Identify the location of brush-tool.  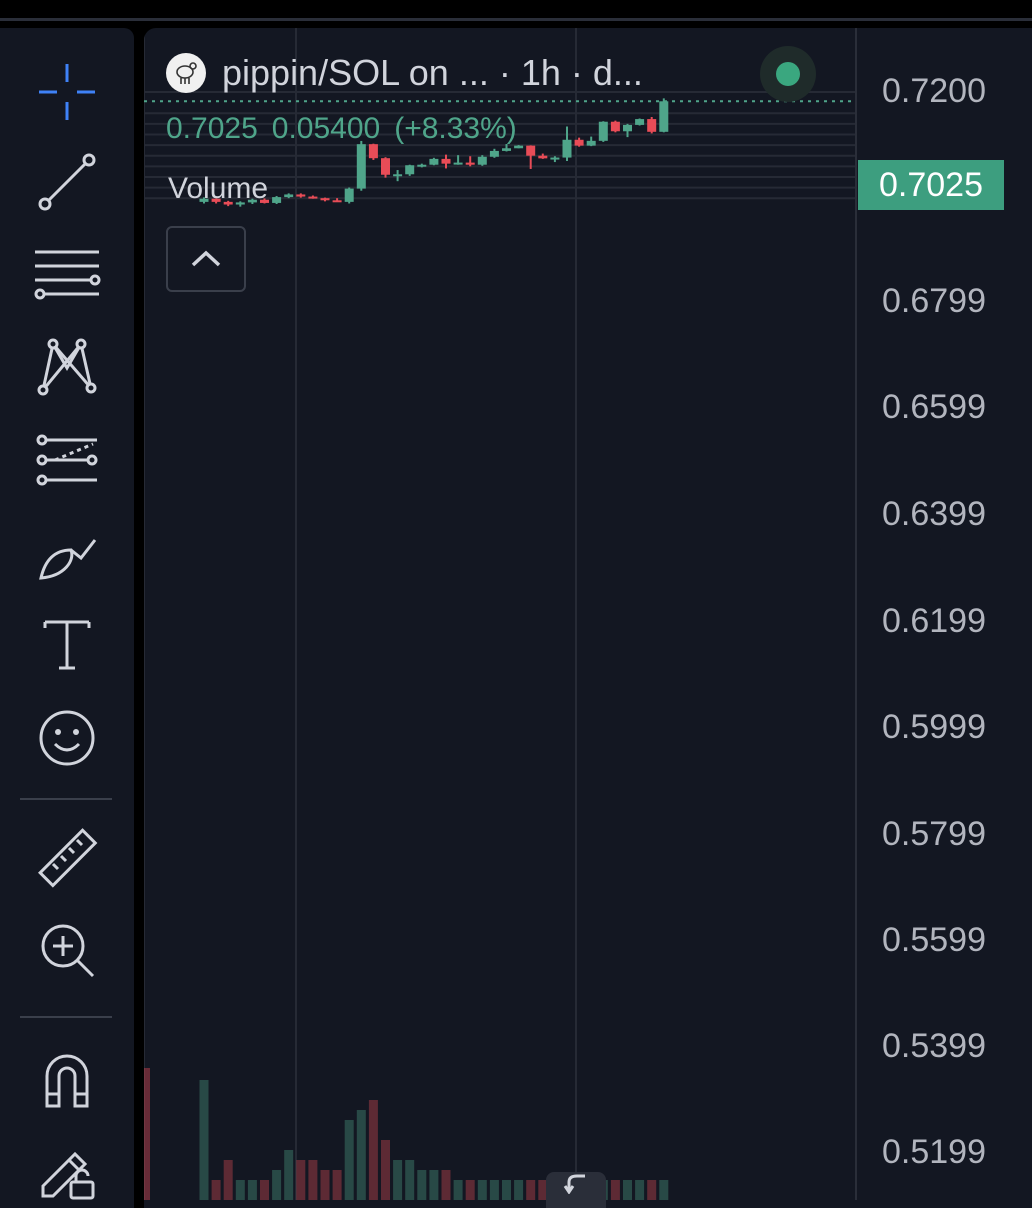
(67, 552).